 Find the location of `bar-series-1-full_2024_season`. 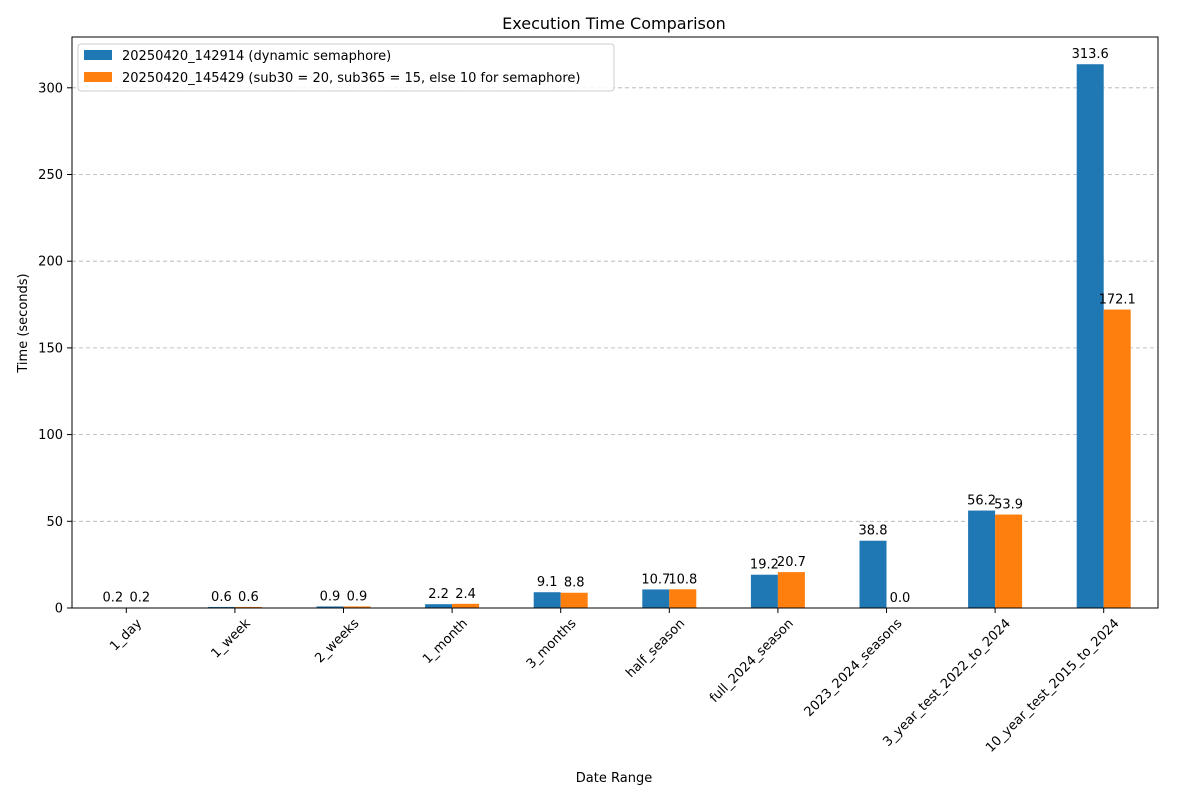

bar-series-1-full_2024_season is located at coordinates (764, 591).